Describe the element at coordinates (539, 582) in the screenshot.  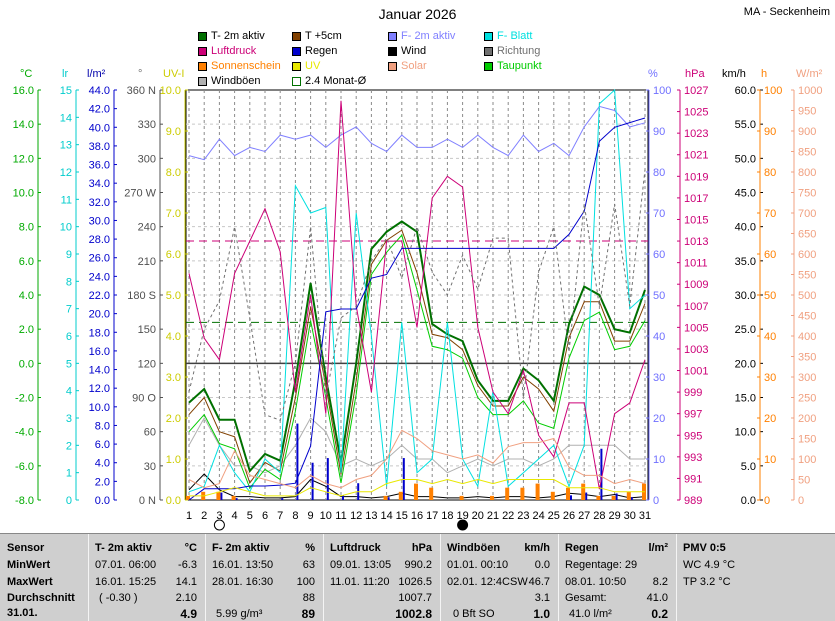
I see `stats-gust-max: 46.7` at that location.